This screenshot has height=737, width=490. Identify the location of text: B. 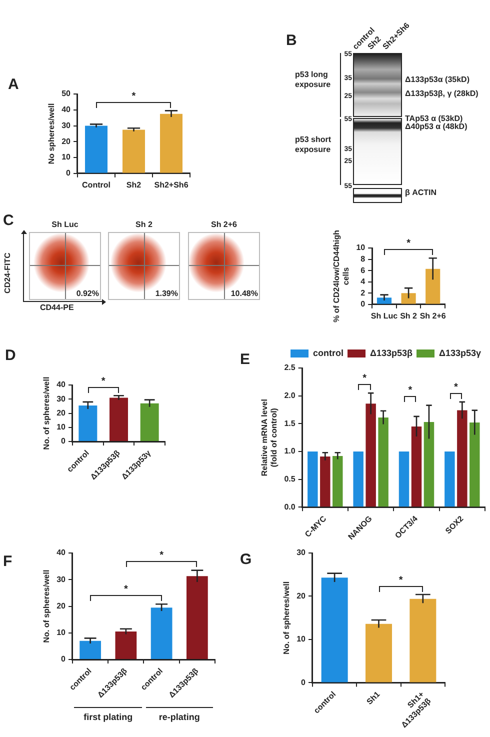
(291, 40).